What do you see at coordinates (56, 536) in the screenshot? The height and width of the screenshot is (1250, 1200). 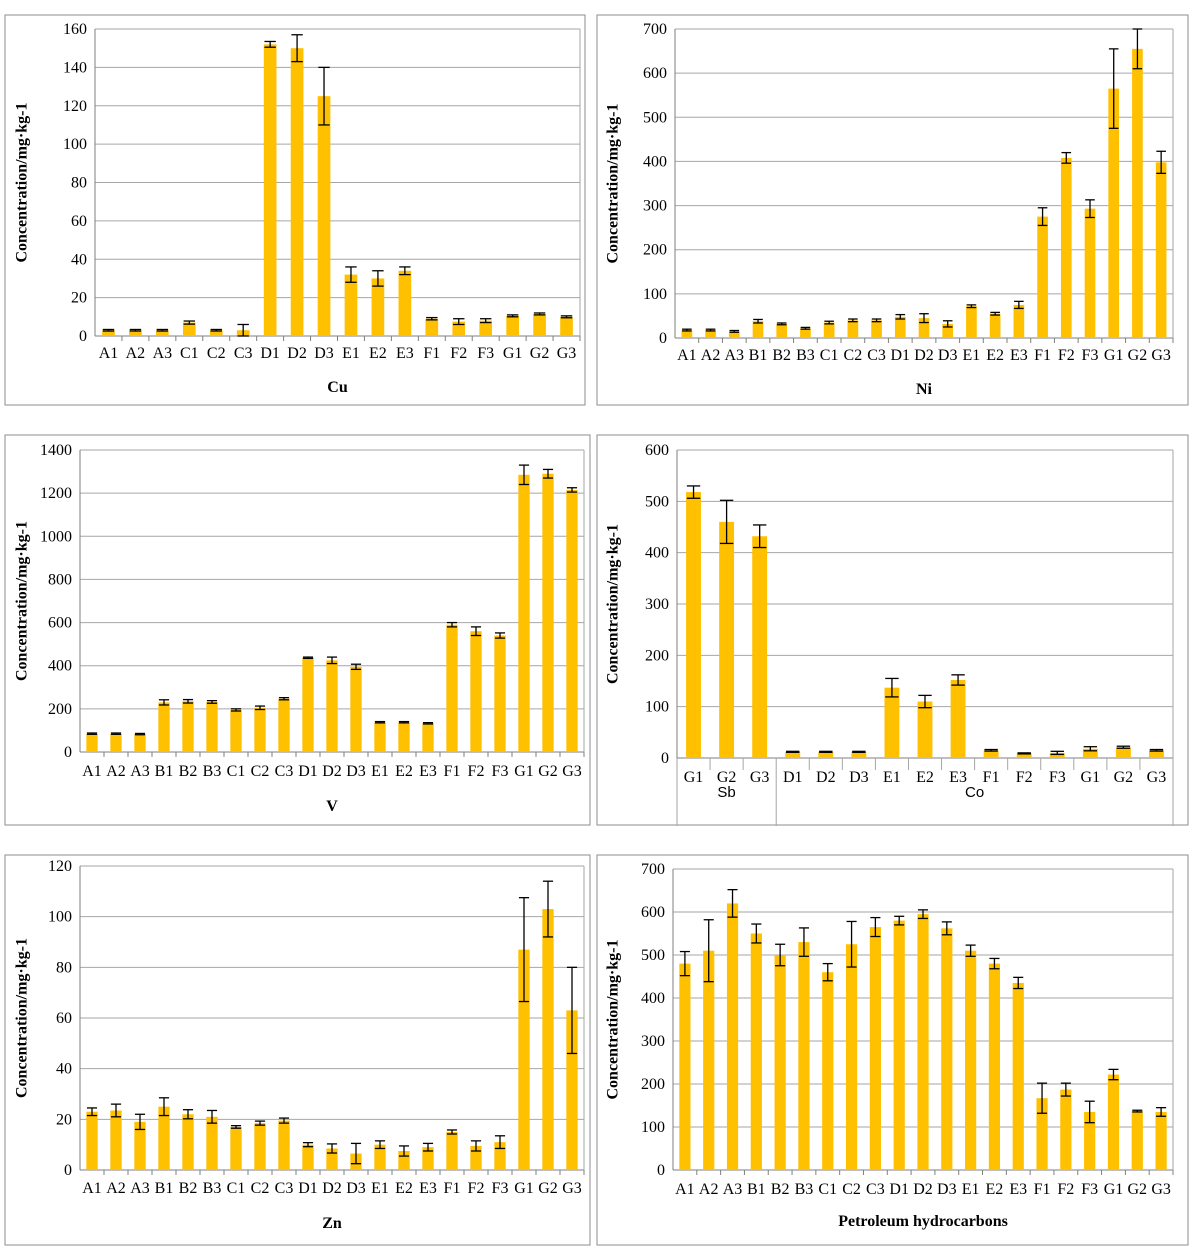 I see `y-tick-label: 1000` at bounding box center [56, 536].